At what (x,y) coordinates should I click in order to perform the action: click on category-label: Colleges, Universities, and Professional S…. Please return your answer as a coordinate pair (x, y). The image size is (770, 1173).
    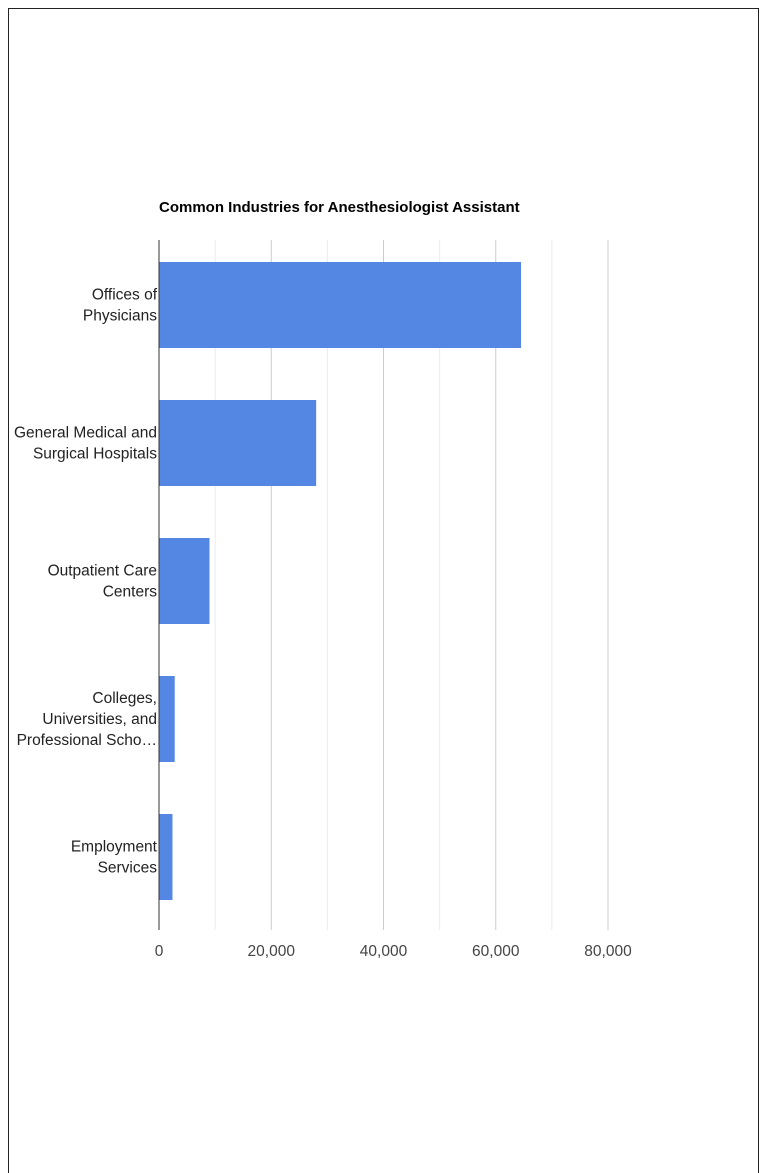
    Looking at the image, I should click on (87, 719).